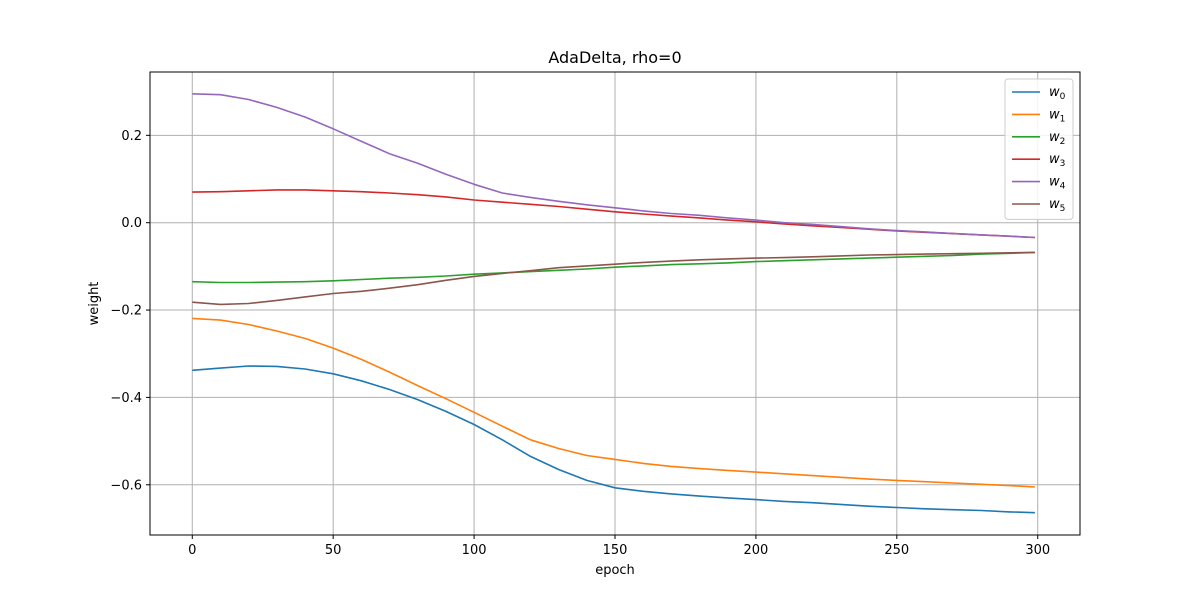 The height and width of the screenshot is (600, 1200). Describe the element at coordinates (1057, 115) in the screenshot. I see `legend-label-w1: w1` at that location.